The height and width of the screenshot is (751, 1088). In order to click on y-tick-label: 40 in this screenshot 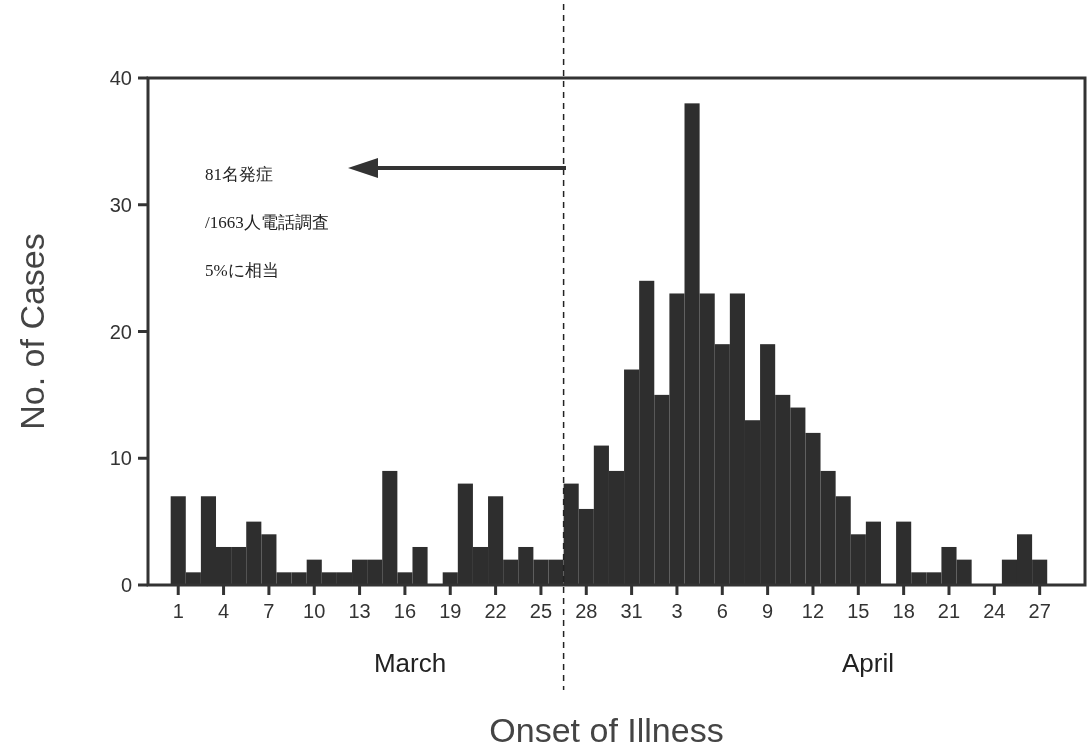, I will do `click(120, 78)`.